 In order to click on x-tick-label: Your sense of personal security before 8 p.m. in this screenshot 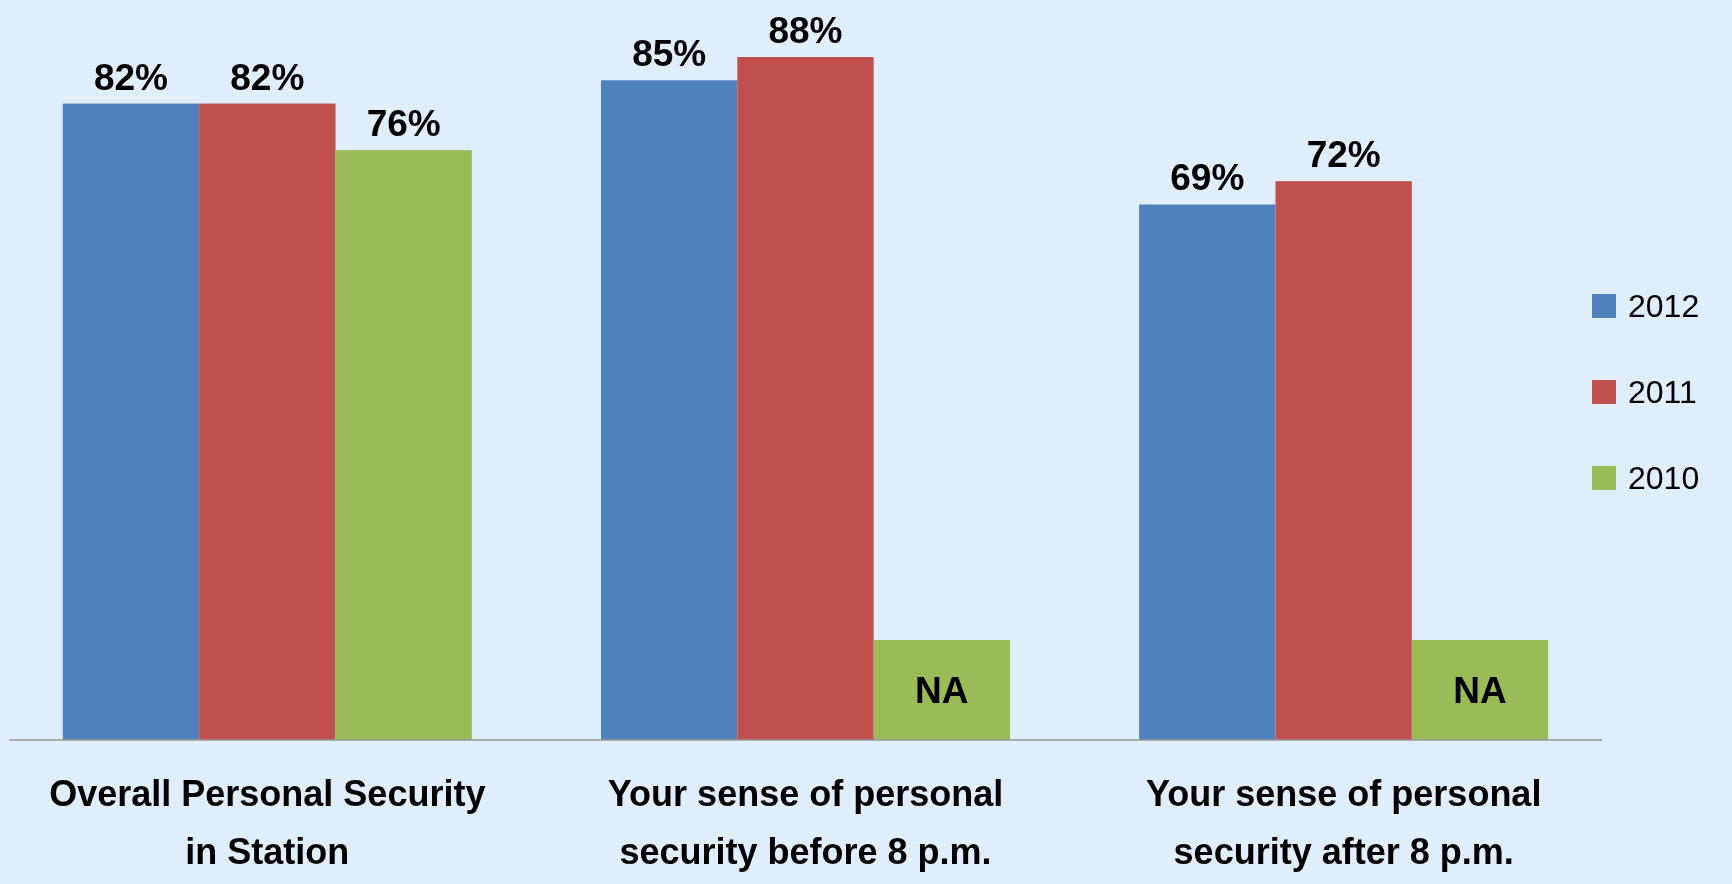, I will do `click(805, 822)`.